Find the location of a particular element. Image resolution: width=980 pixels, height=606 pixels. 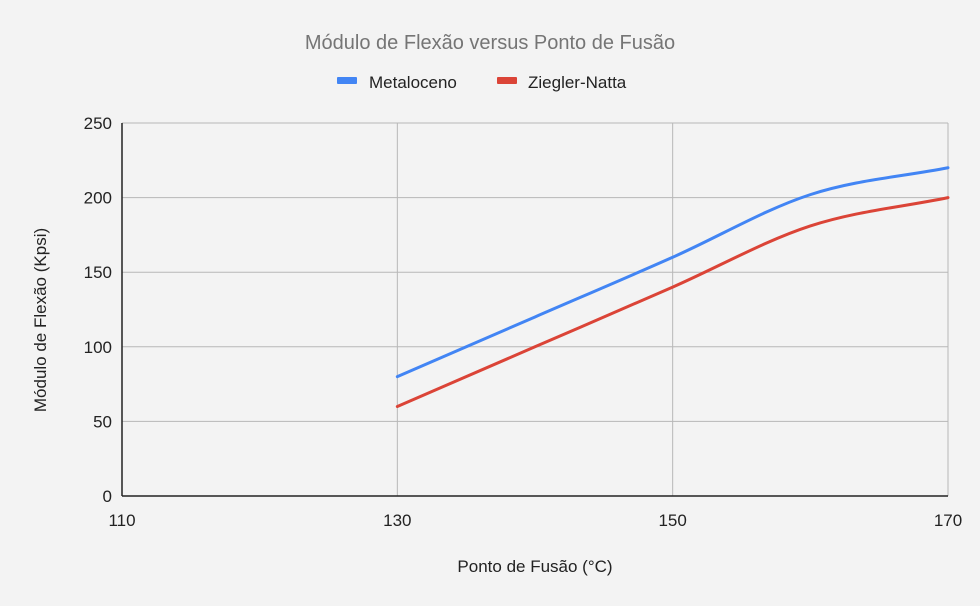

legend: Metaloceno Ziegler-Natta is located at coordinates (482, 82).